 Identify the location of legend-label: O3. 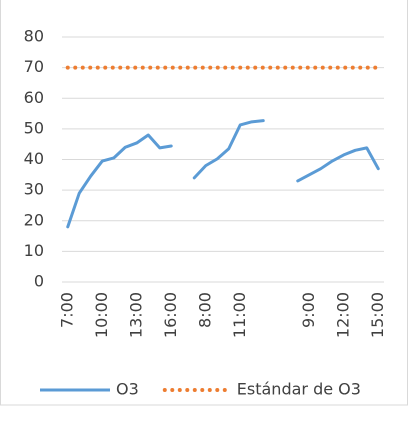
(127, 389).